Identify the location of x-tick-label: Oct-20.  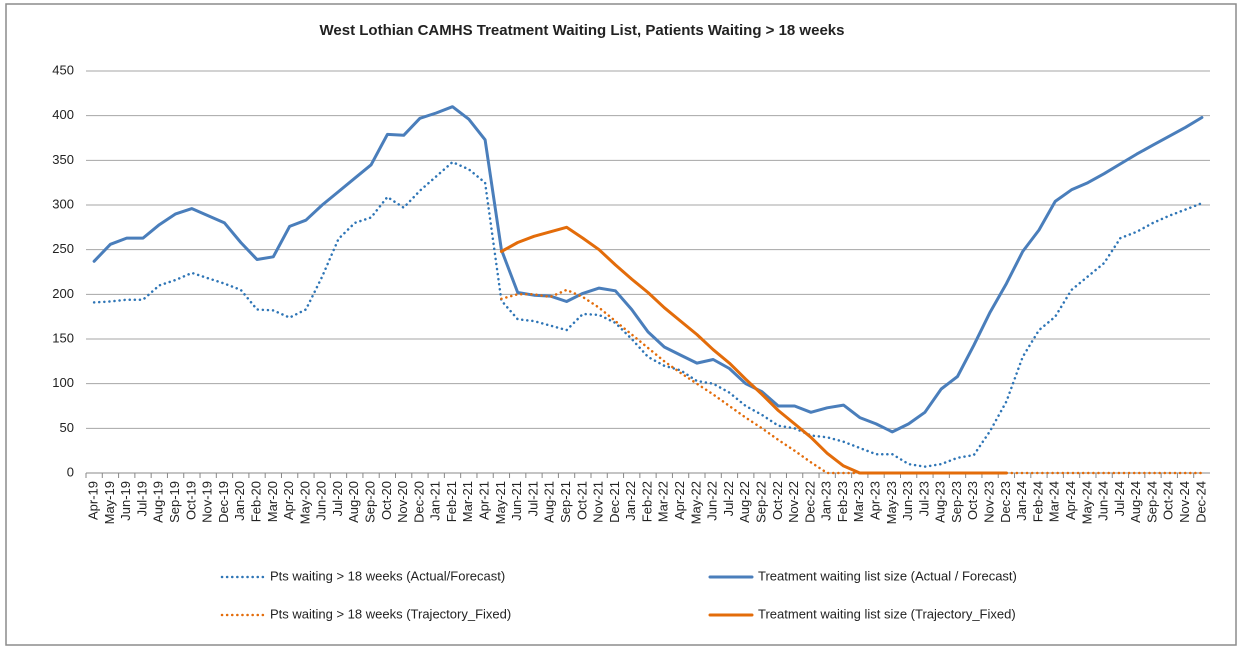
(386, 500).